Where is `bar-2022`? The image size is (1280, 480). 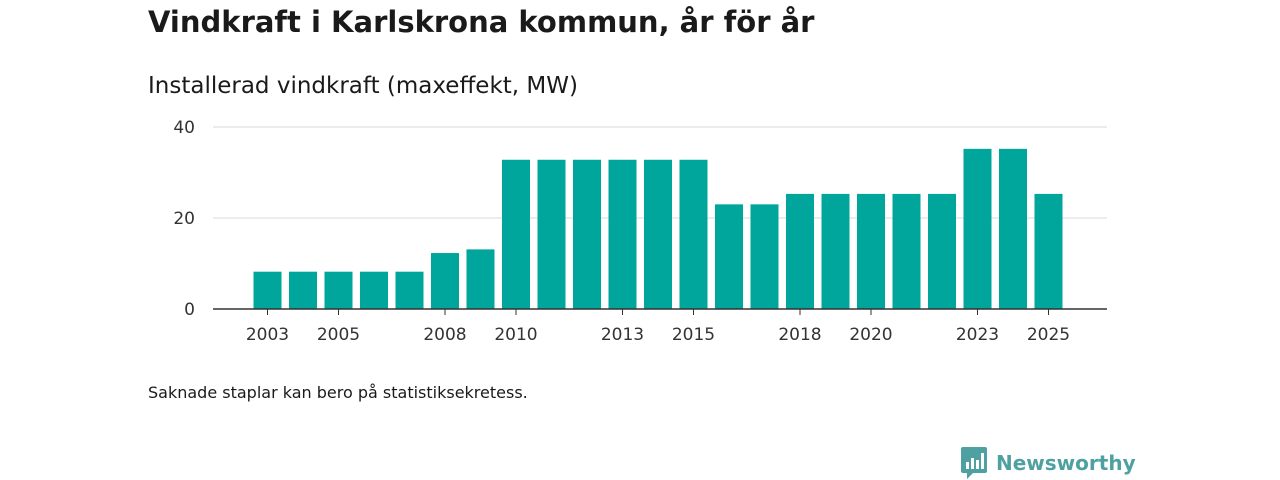
bar-2022 is located at coordinates (942, 251).